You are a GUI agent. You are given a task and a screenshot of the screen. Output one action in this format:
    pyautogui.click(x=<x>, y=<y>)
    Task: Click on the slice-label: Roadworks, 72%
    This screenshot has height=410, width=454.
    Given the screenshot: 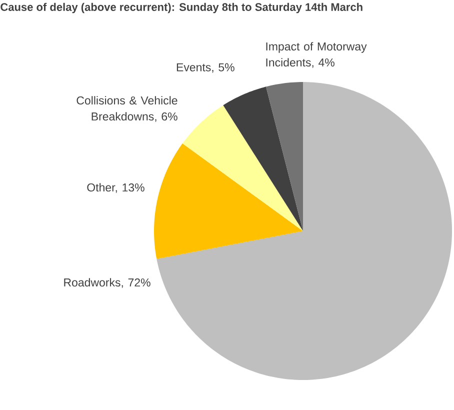 What is the action you would take?
    pyautogui.click(x=107, y=283)
    